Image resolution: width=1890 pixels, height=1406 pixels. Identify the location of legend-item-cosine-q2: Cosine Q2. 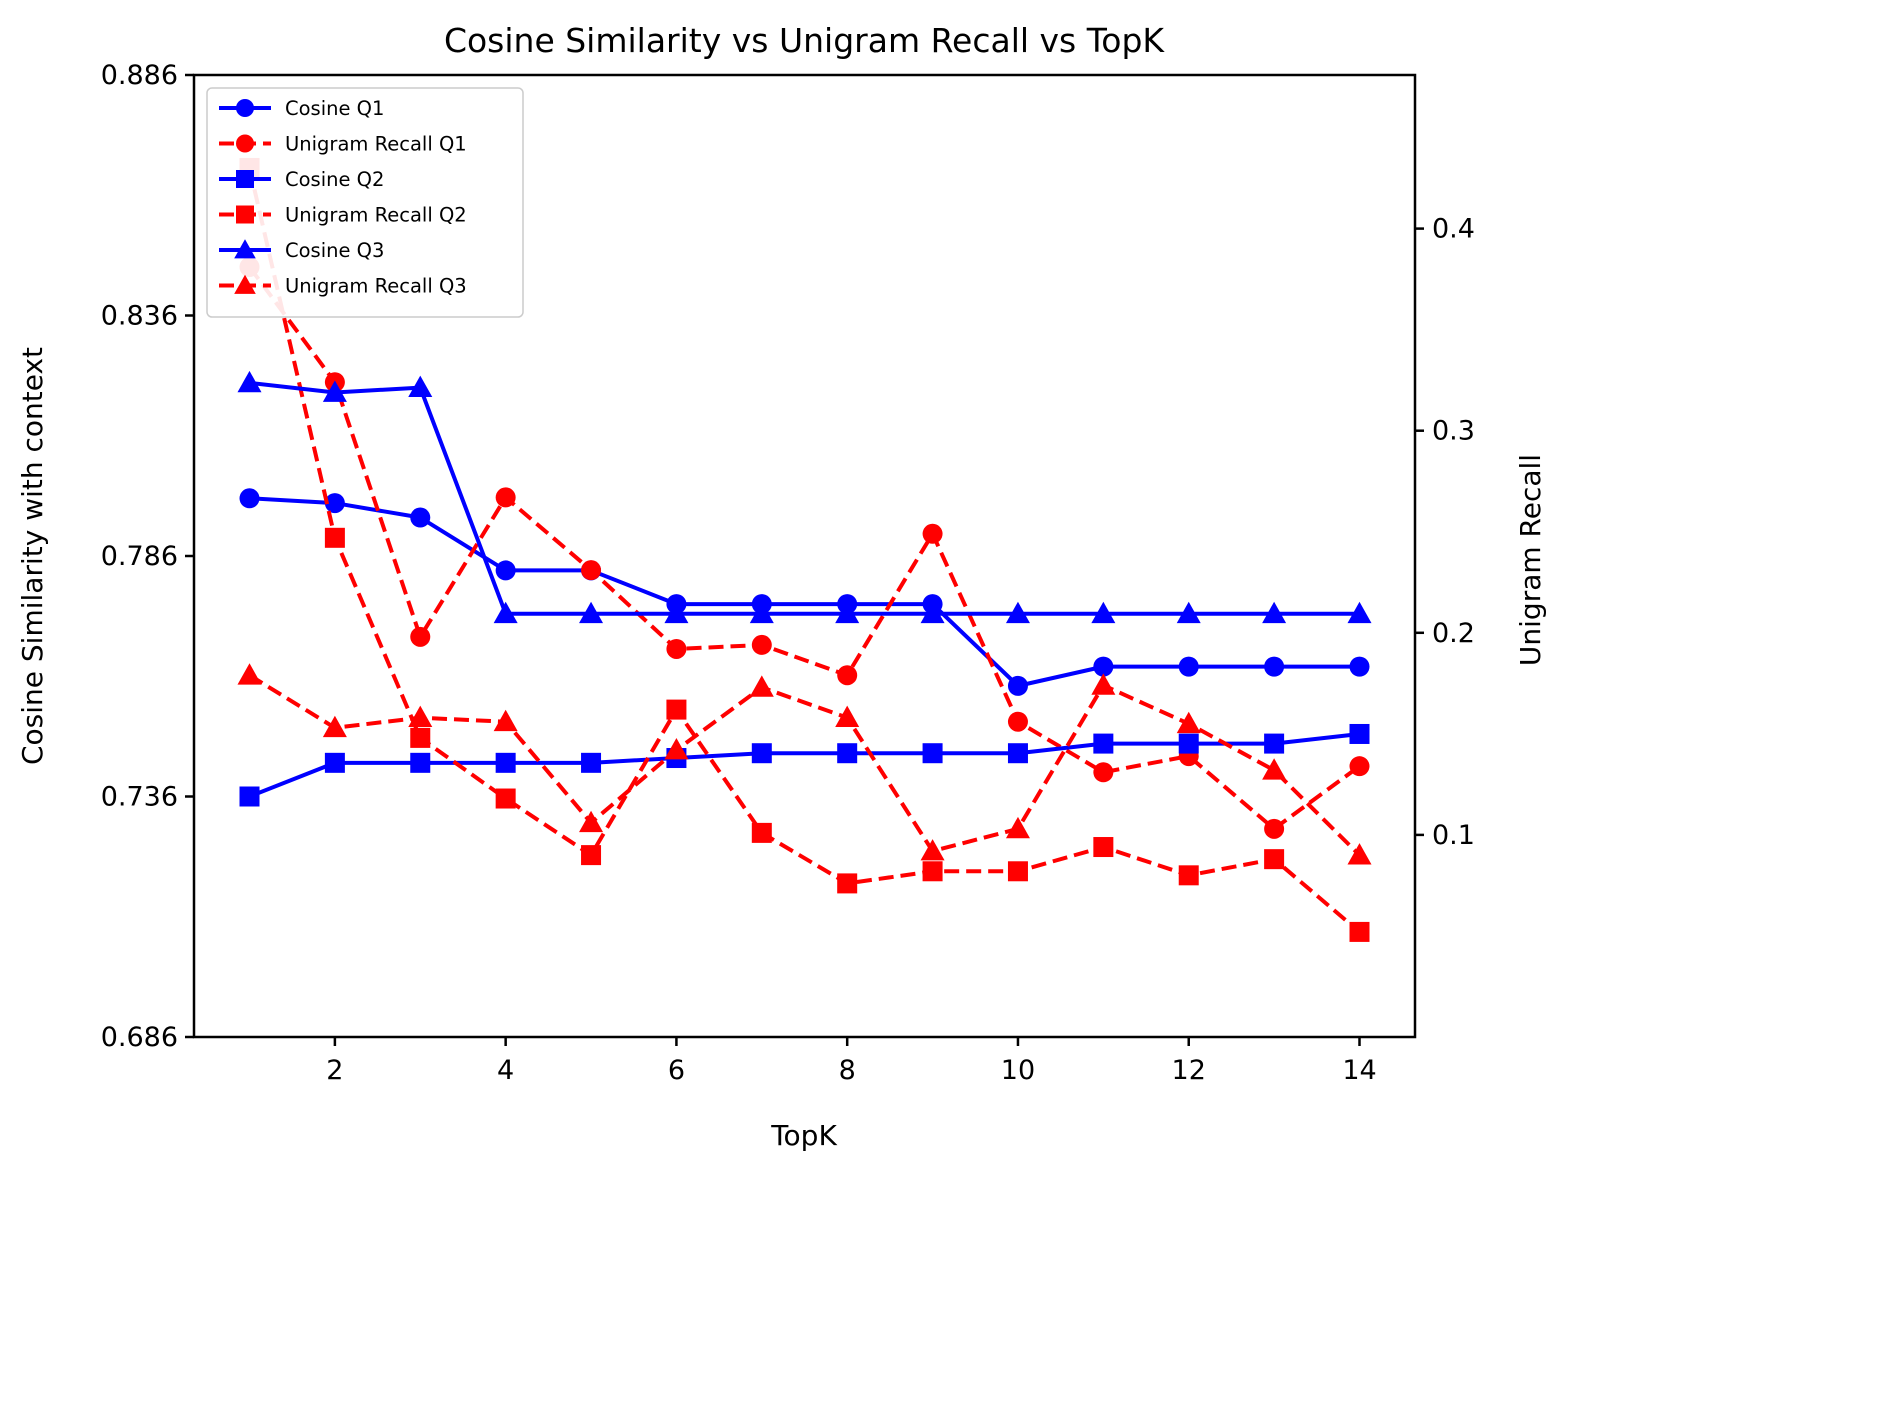
(301, 179).